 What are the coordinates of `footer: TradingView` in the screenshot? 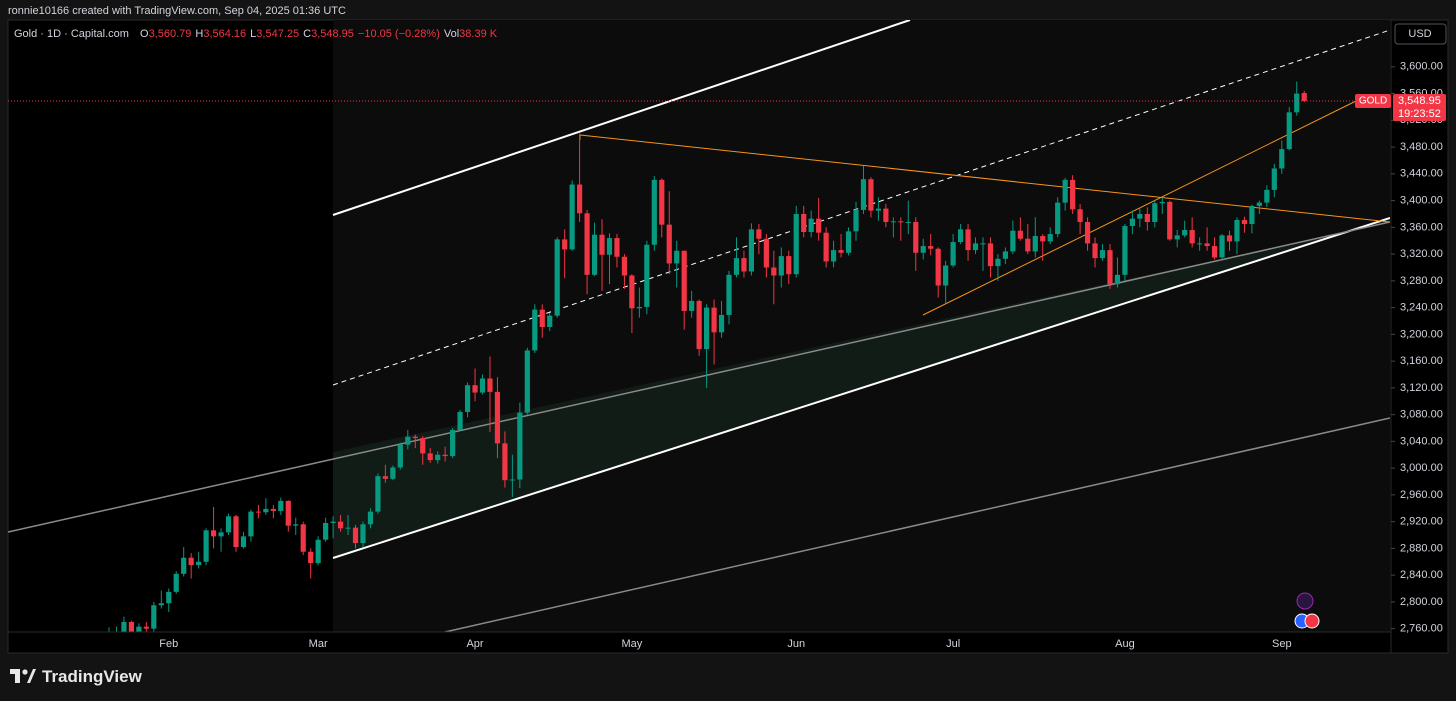 It's located at (76, 677).